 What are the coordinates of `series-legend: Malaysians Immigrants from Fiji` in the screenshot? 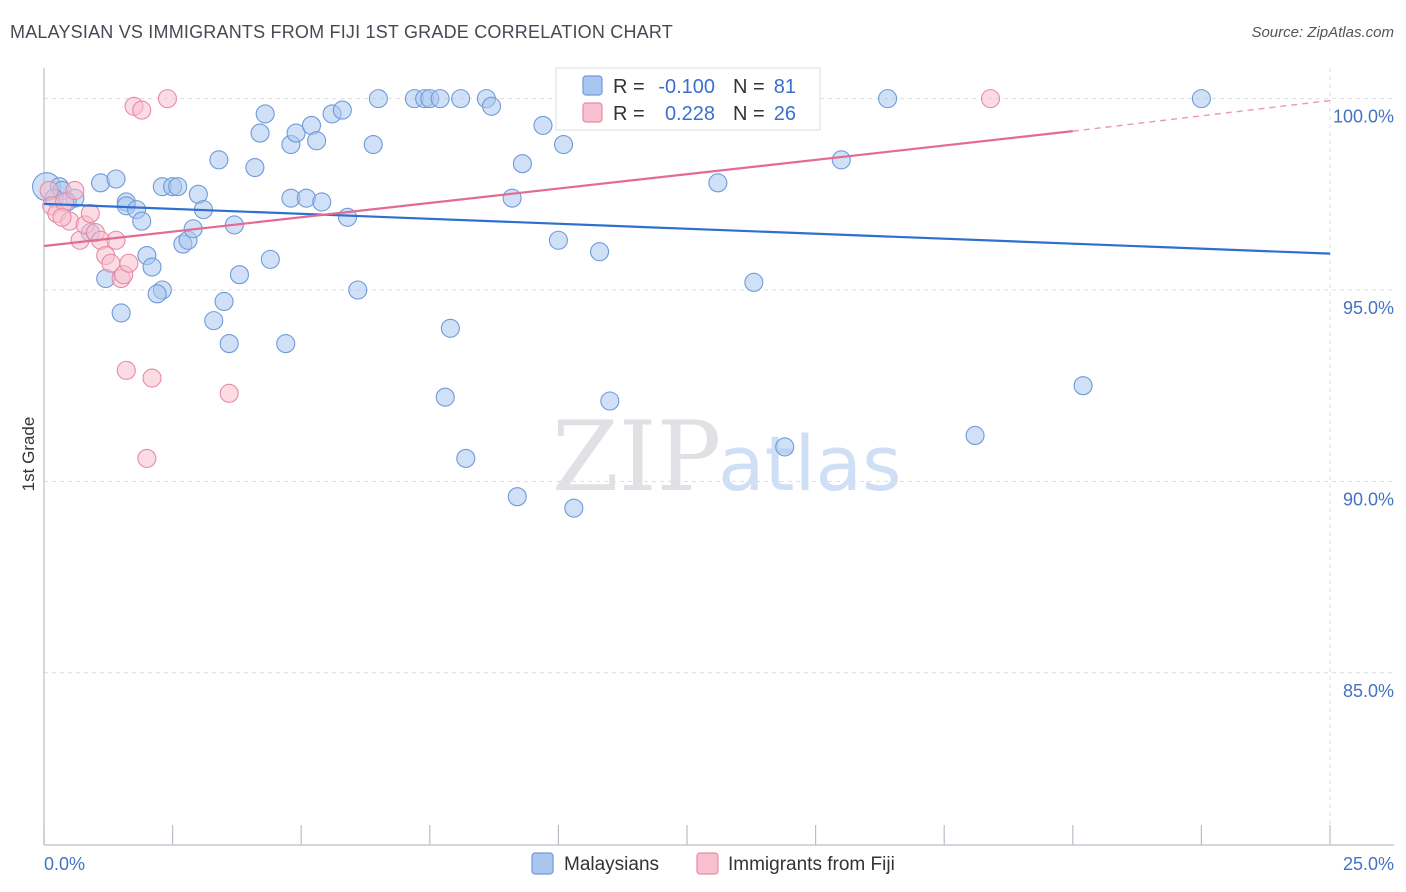 It's located at (713, 863).